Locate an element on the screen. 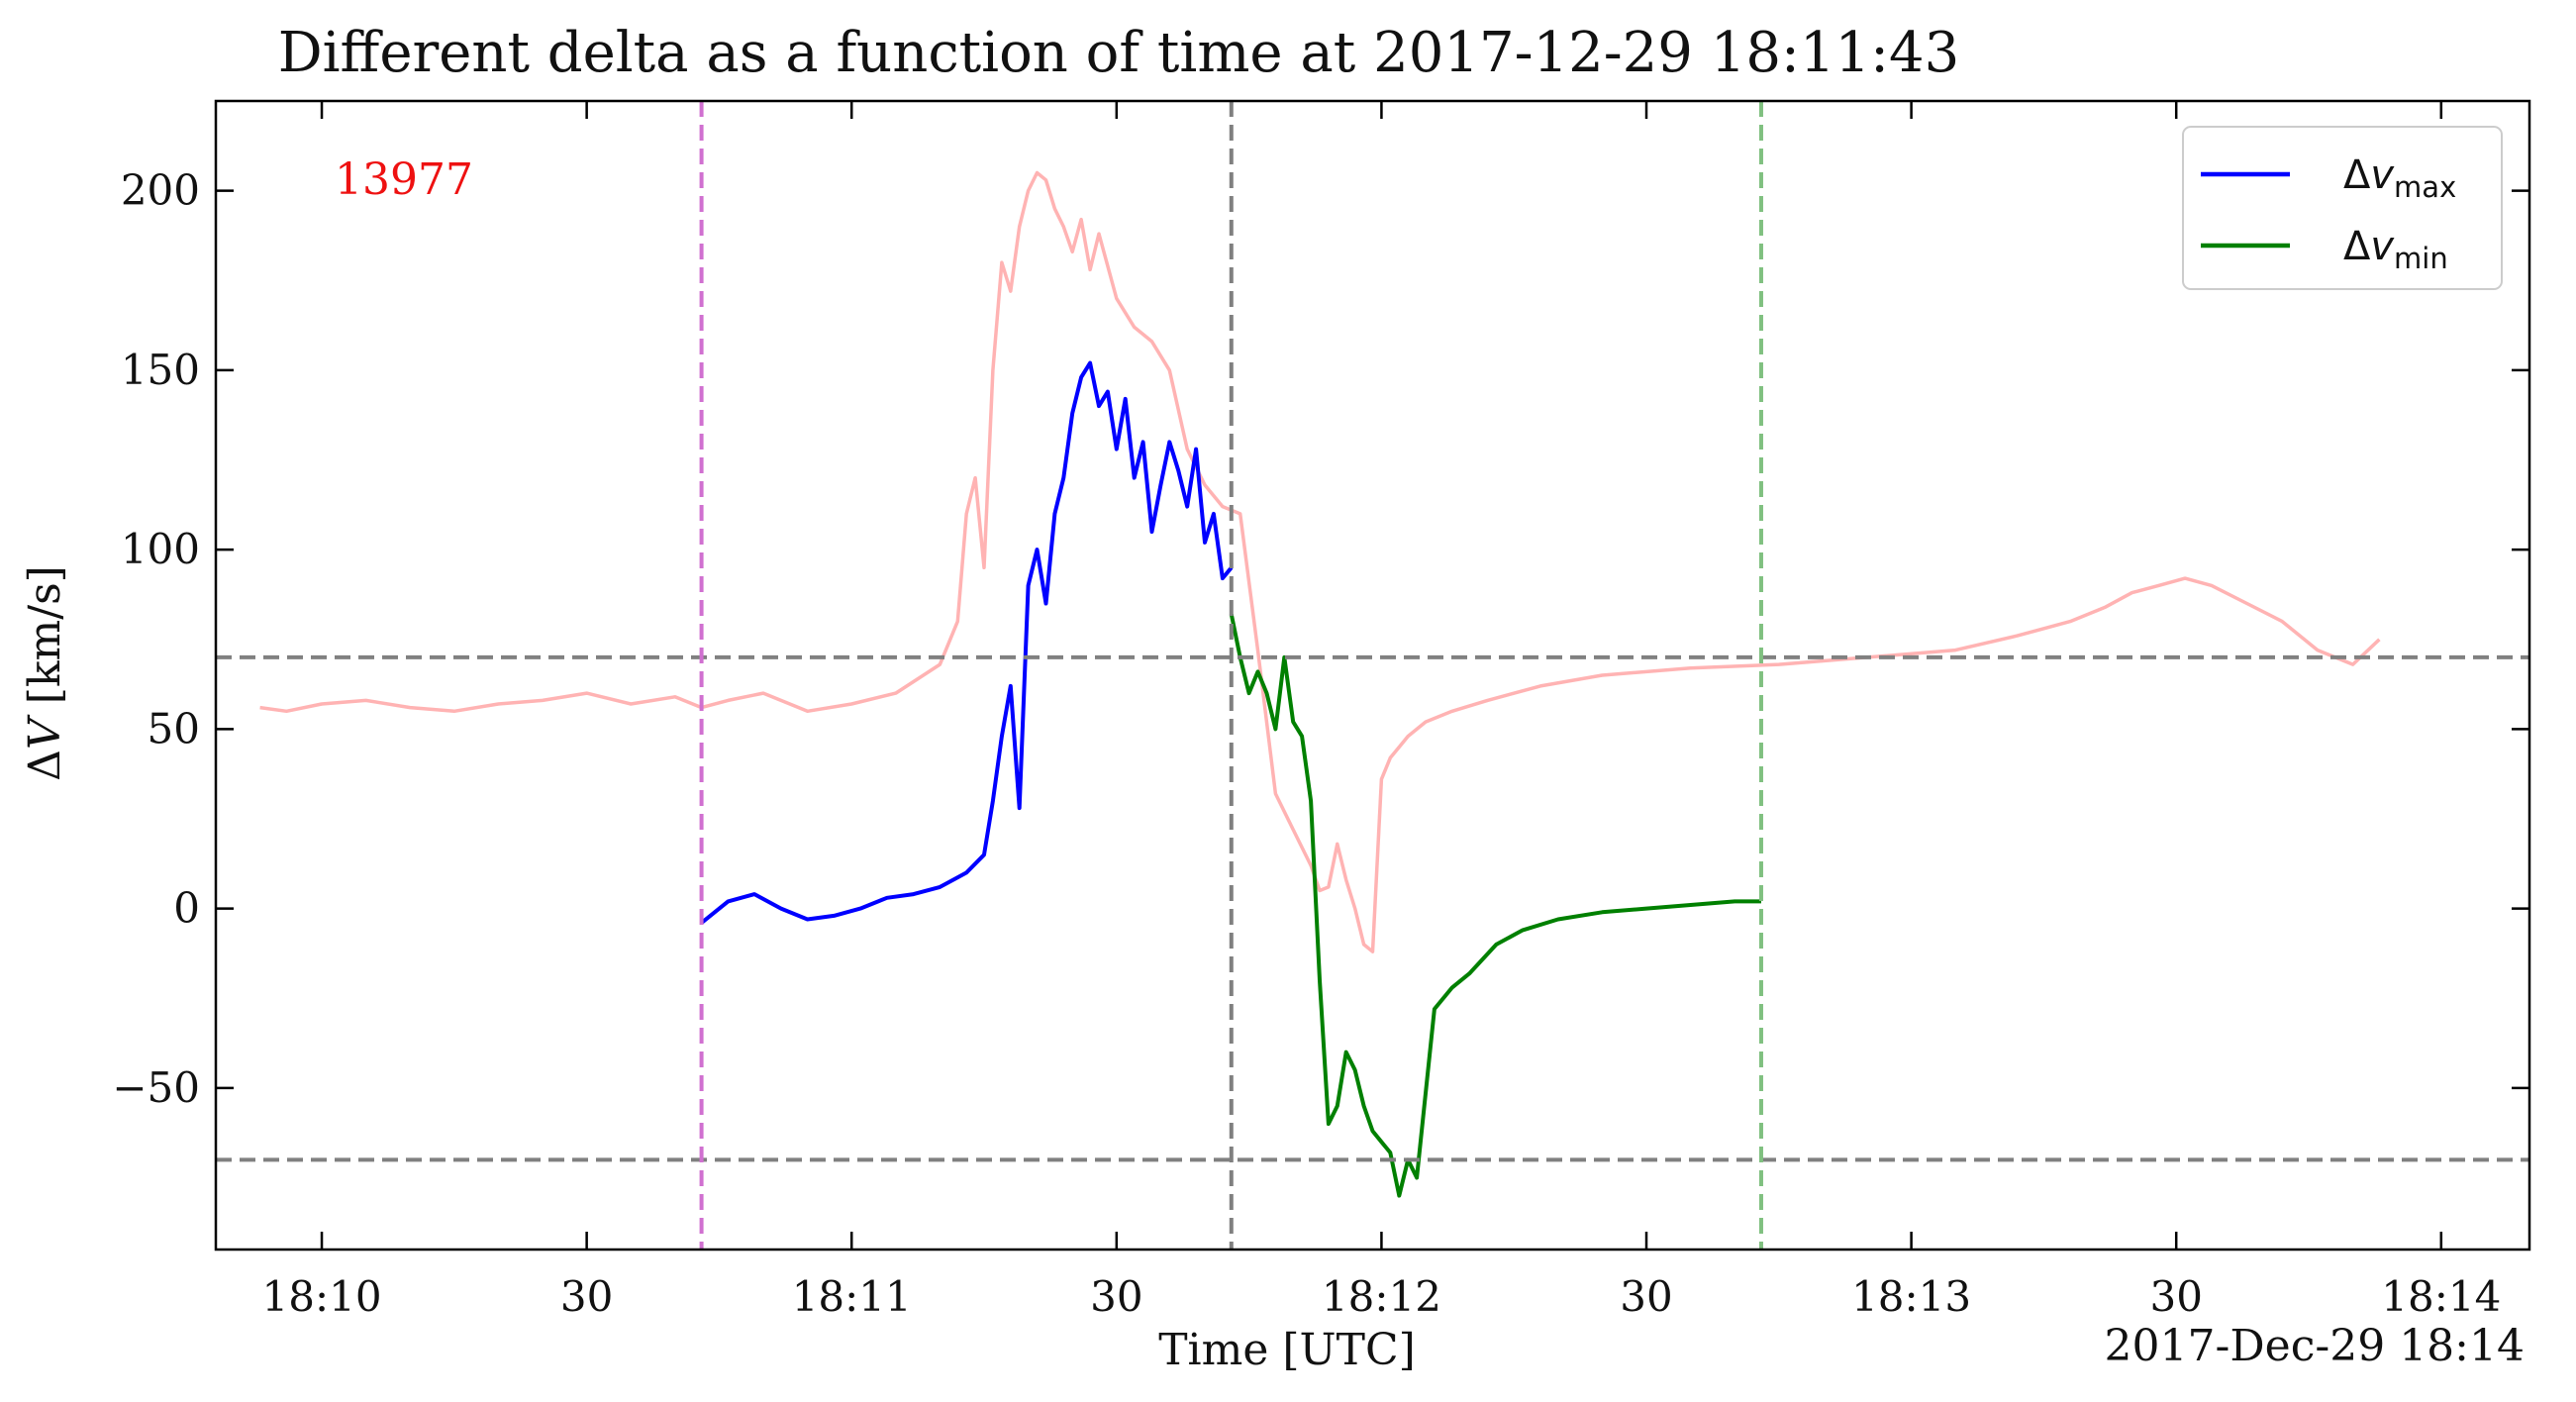 The width and height of the screenshot is (2576, 1402). x-tick-label: 18:13 is located at coordinates (1911, 1296).